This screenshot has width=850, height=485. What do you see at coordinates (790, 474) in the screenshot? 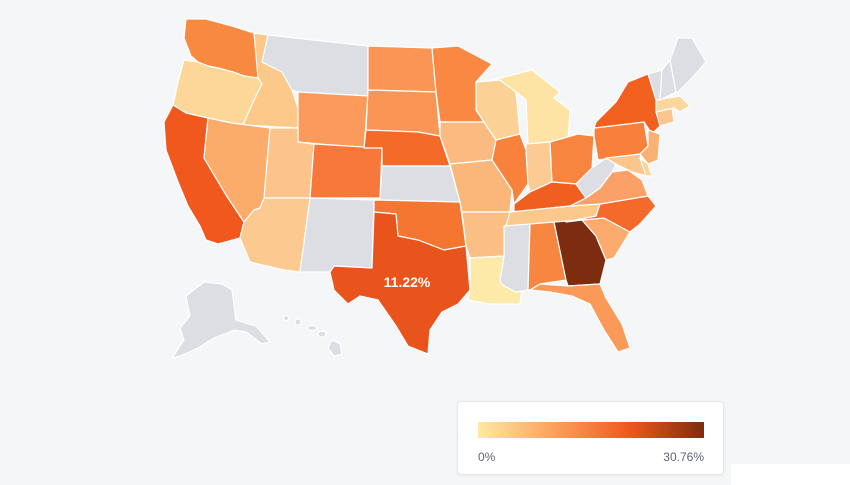
I see `corner-patch` at bounding box center [790, 474].